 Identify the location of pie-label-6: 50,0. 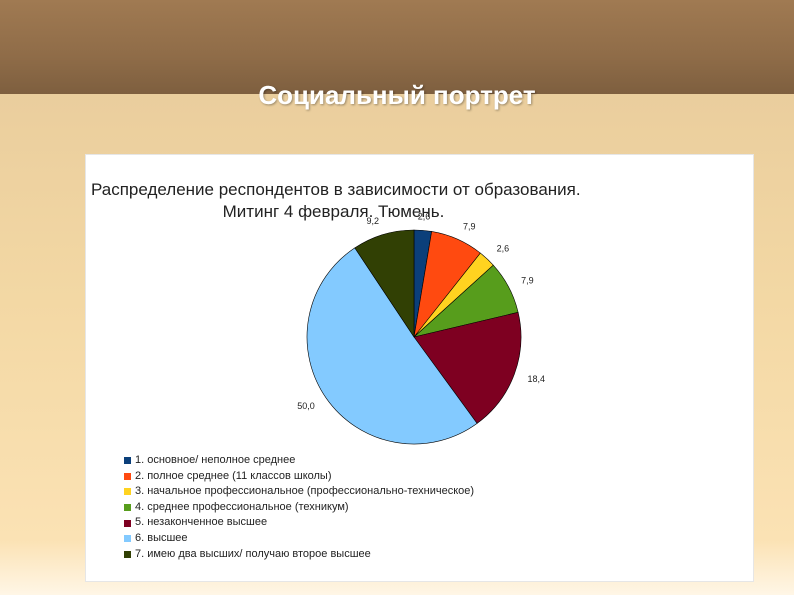
(306, 406).